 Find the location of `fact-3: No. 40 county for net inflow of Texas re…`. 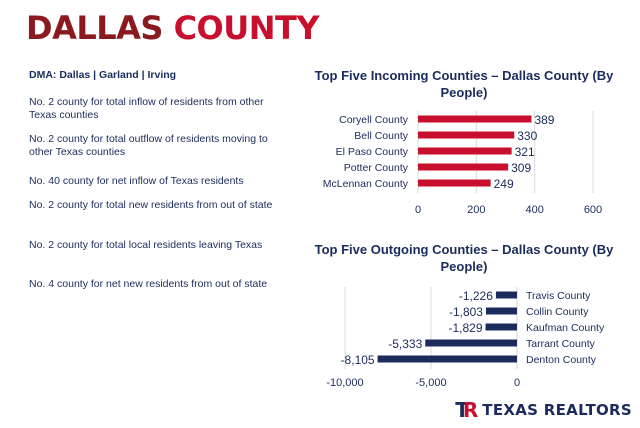

fact-3: No. 40 county for net inflow of Texas re… is located at coordinates (136, 181).